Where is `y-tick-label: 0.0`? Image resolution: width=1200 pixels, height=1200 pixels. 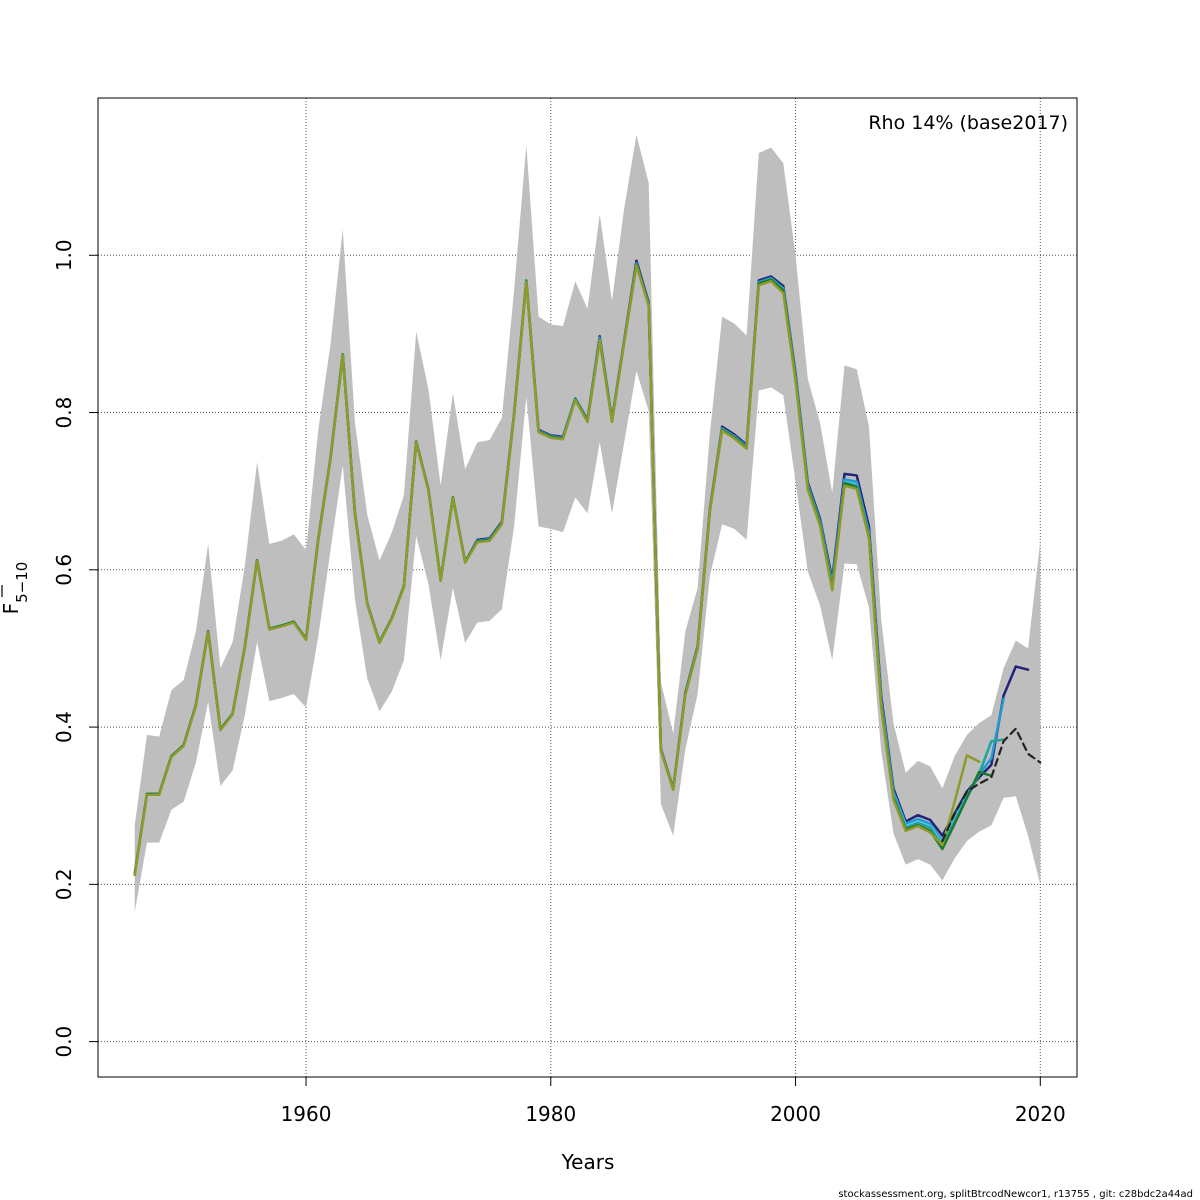
y-tick-label: 0.0 is located at coordinates (64, 1042).